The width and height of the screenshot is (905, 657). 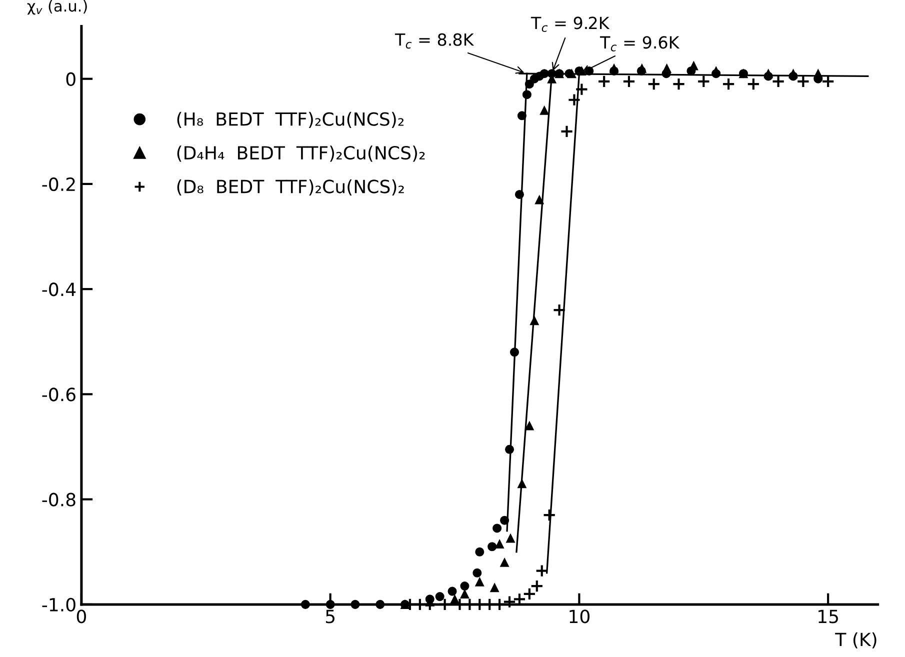 What do you see at coordinates (828, 617) in the screenshot?
I see `x-tick-label: 15` at bounding box center [828, 617].